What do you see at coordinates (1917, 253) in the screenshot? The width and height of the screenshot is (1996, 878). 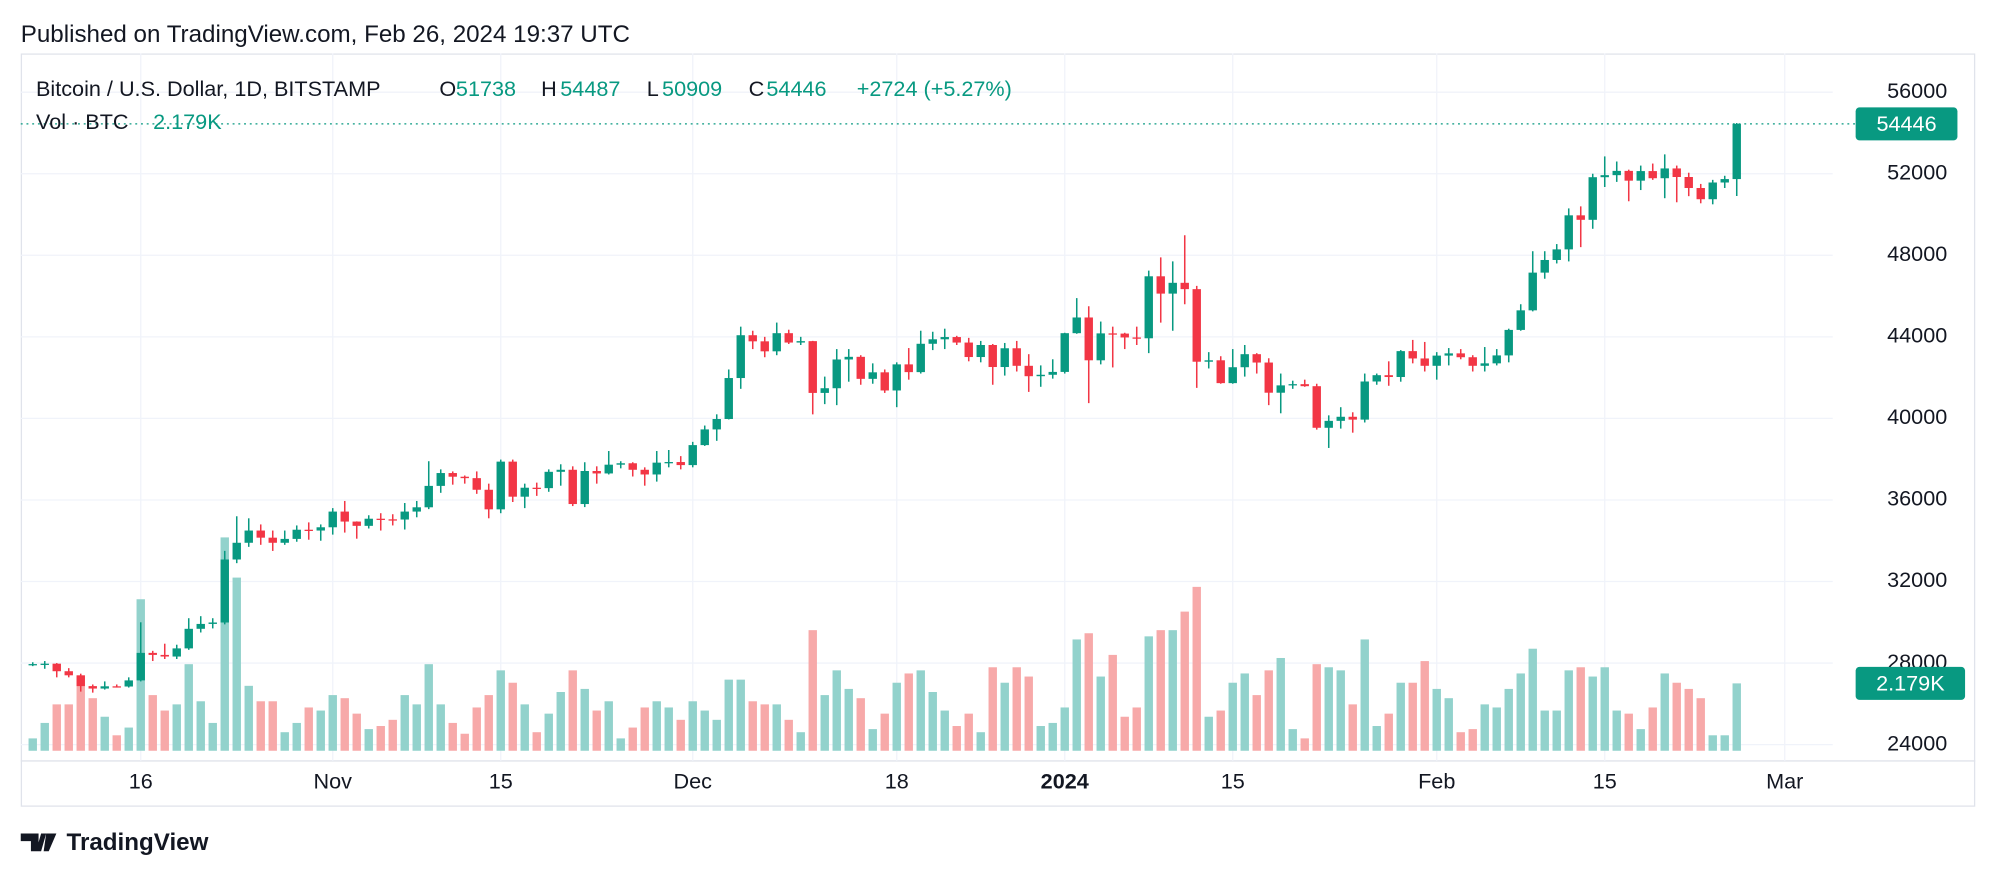 I see `y-tick-label: 48000` at bounding box center [1917, 253].